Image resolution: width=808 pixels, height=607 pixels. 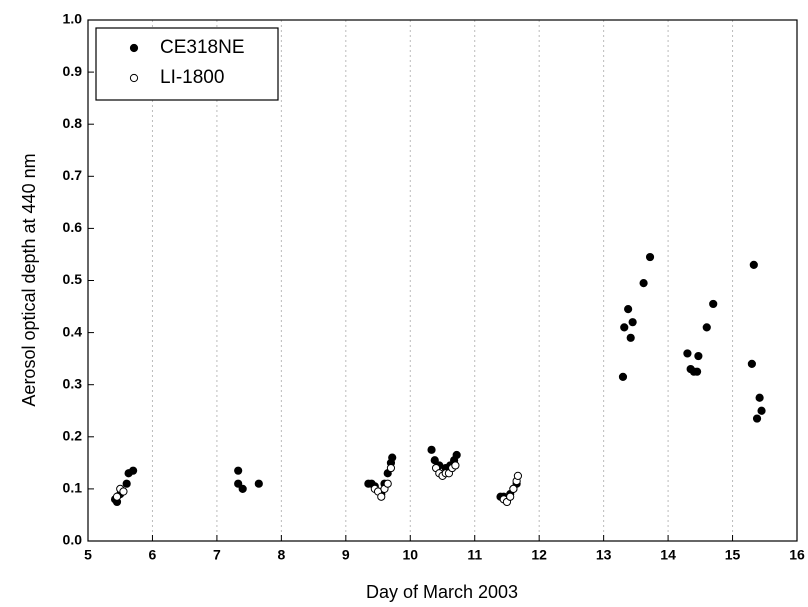 What do you see at coordinates (73, 227) in the screenshot?
I see `y-tick-label: 0.6` at bounding box center [73, 227].